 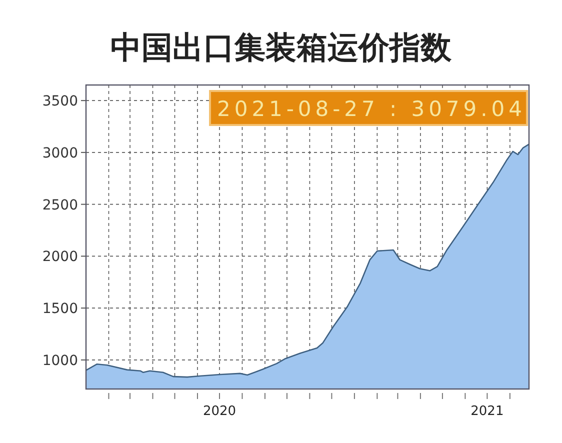 I want to click on y-tick-label: 2000, so click(x=60, y=257).